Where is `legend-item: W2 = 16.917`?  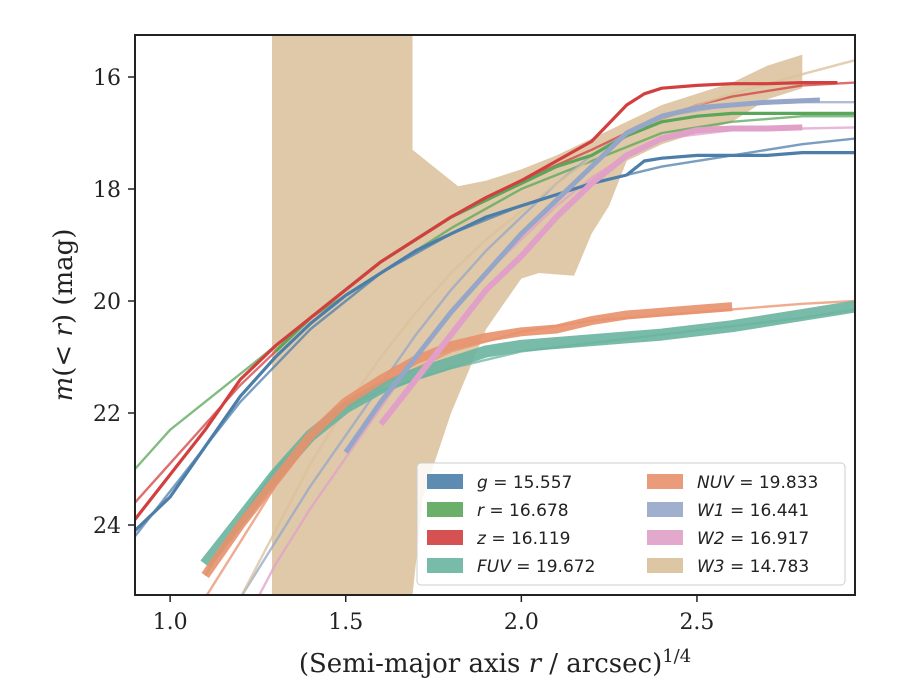
legend-item: W2 = 16.917 is located at coordinates (728, 539).